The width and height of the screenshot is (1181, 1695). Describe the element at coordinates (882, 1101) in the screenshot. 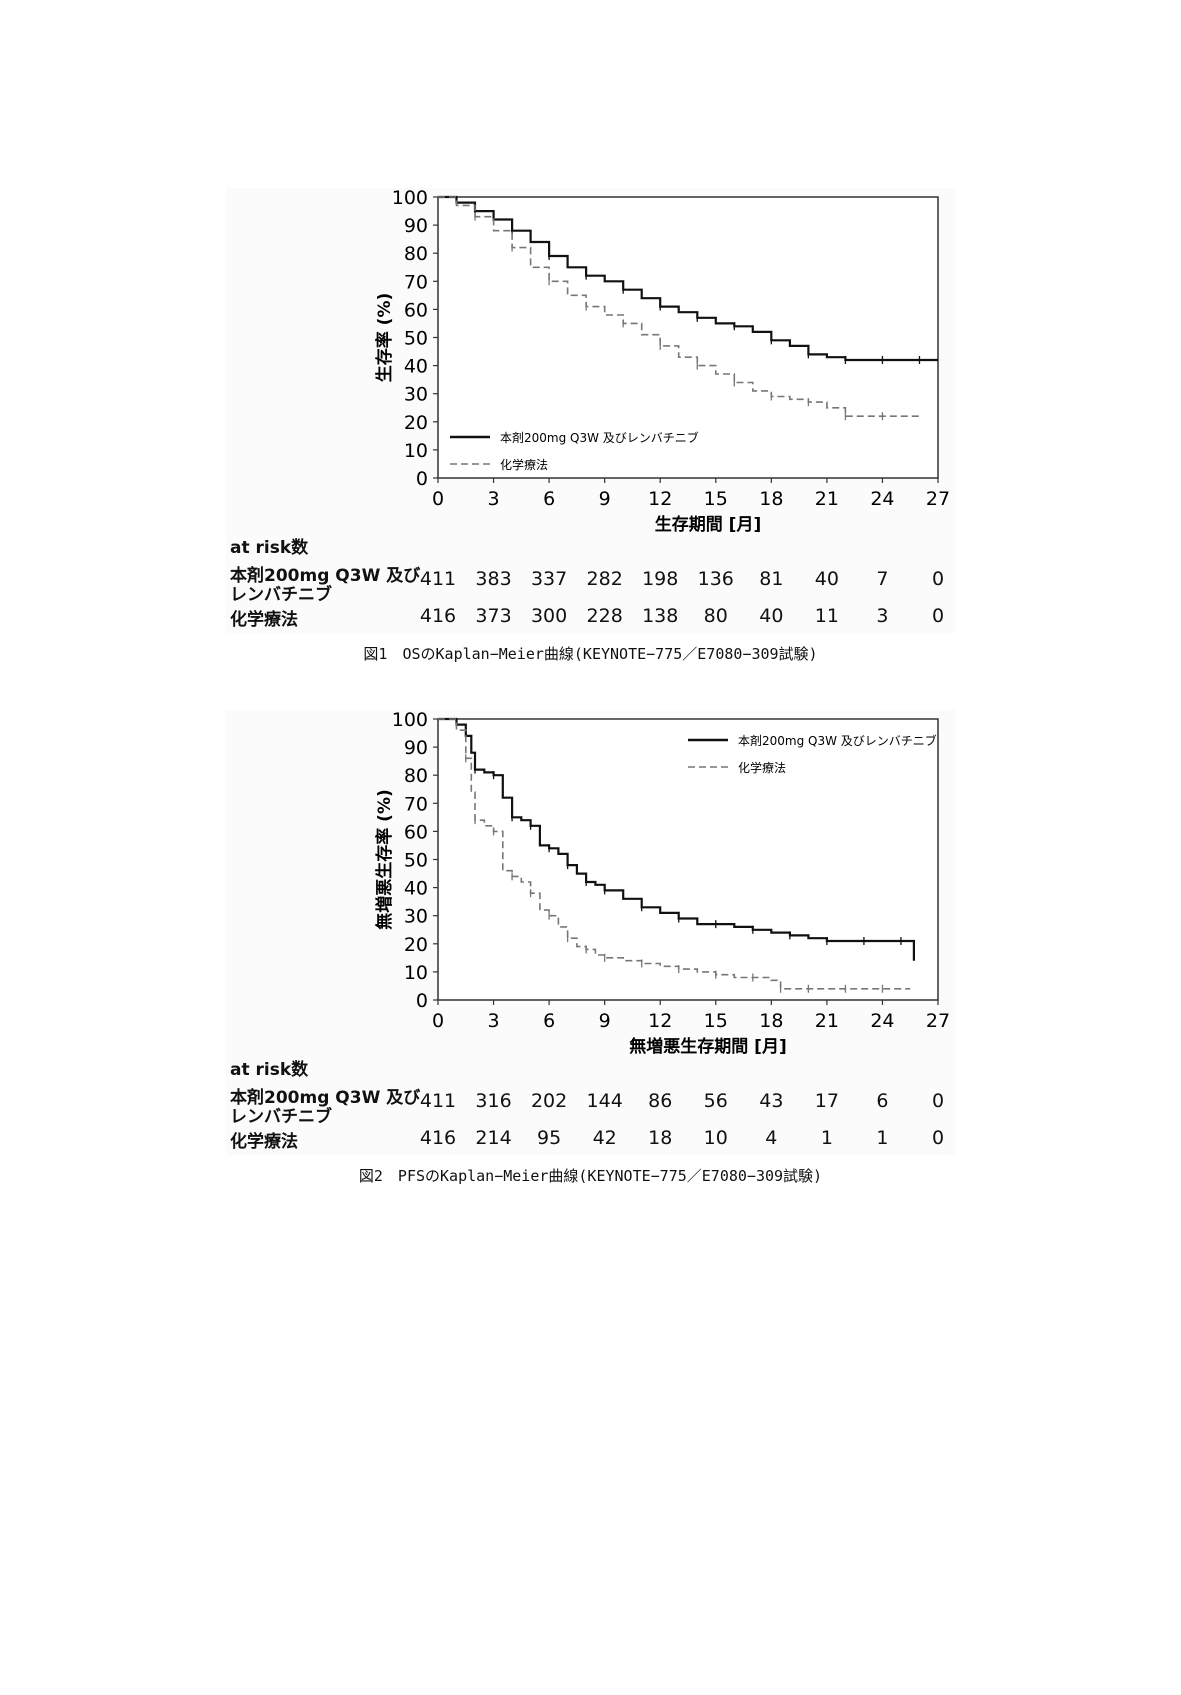

I see `pfs-risk-value: 6` at that location.